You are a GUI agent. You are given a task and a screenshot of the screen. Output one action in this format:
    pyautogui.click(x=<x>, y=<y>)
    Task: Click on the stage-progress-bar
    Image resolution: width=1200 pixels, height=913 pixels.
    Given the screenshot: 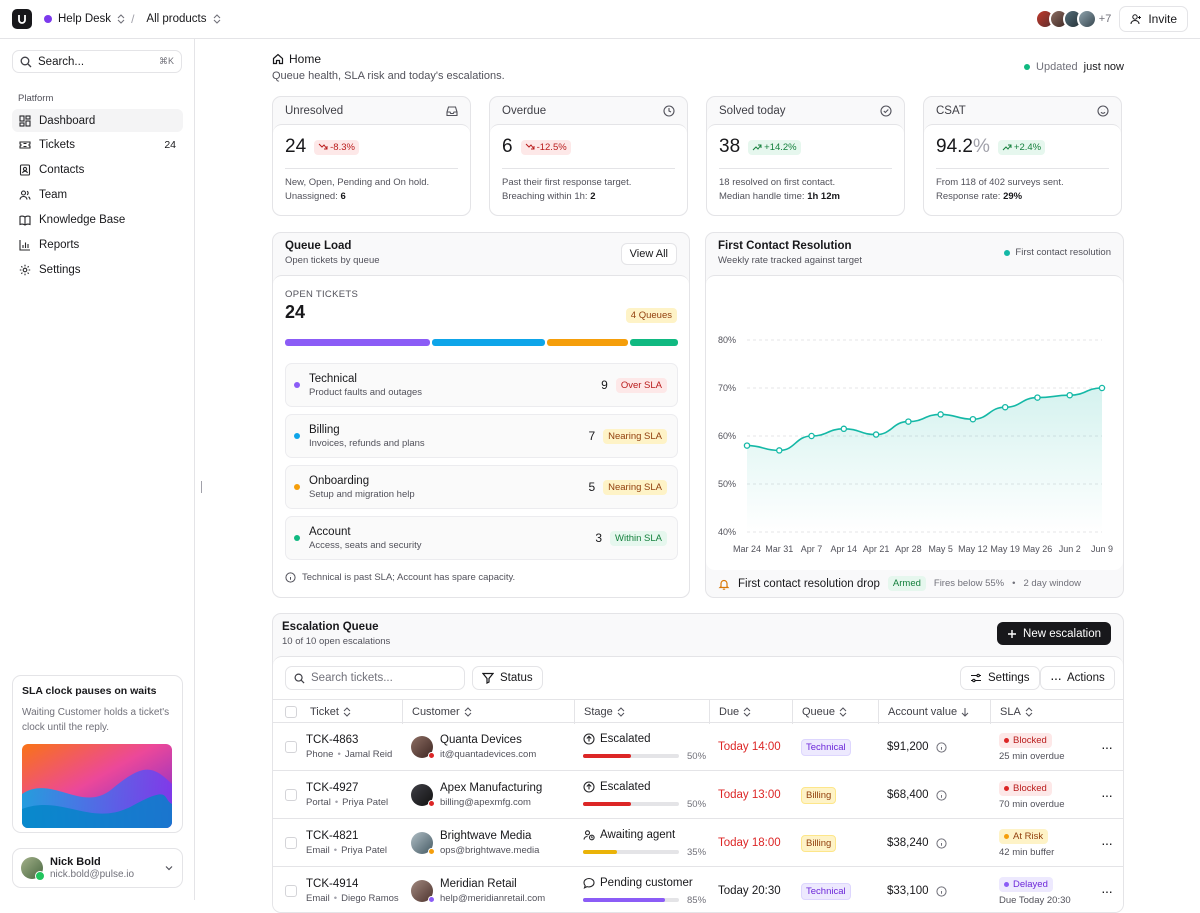 What is the action you would take?
    pyautogui.click(x=631, y=756)
    